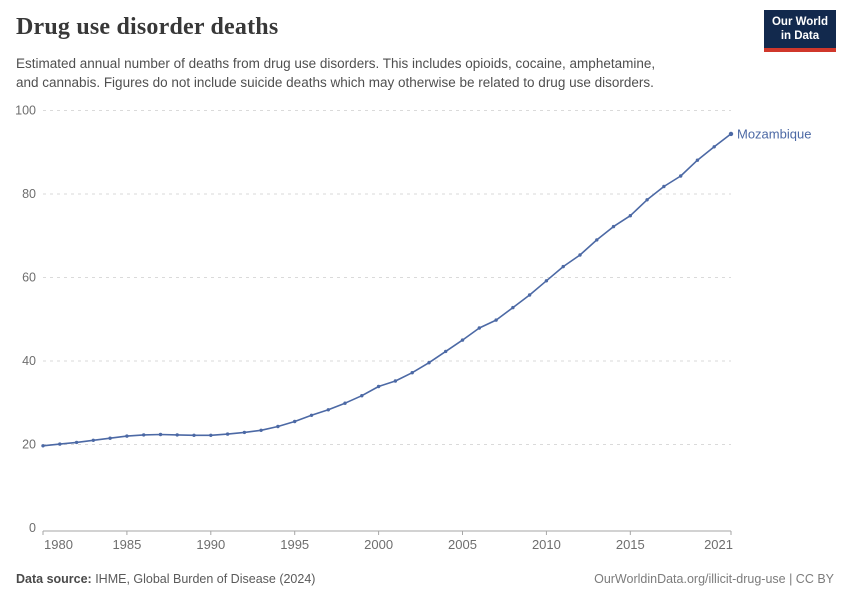  What do you see at coordinates (29, 278) in the screenshot?
I see `y-axis-tick-label: 60` at bounding box center [29, 278].